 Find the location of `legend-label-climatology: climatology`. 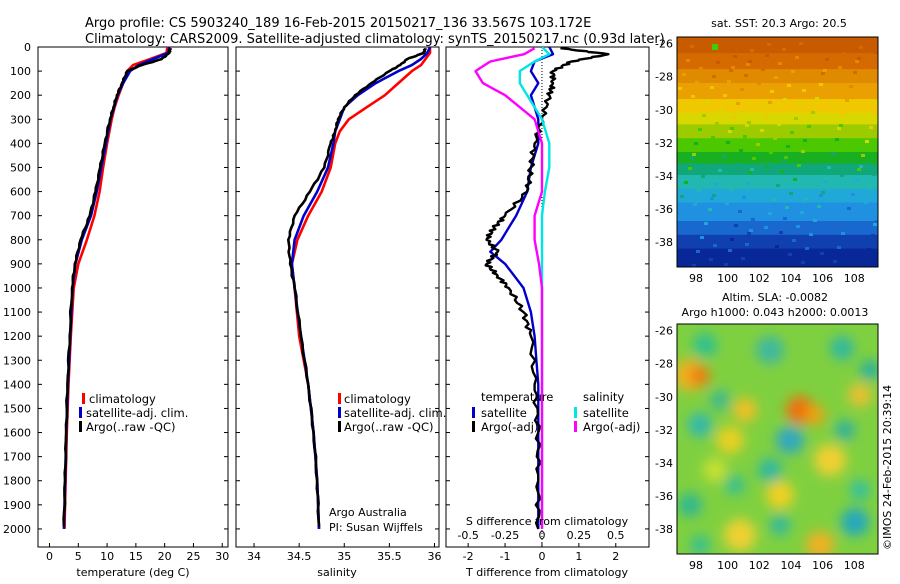

legend-label-climatology: climatology is located at coordinates (122, 399).